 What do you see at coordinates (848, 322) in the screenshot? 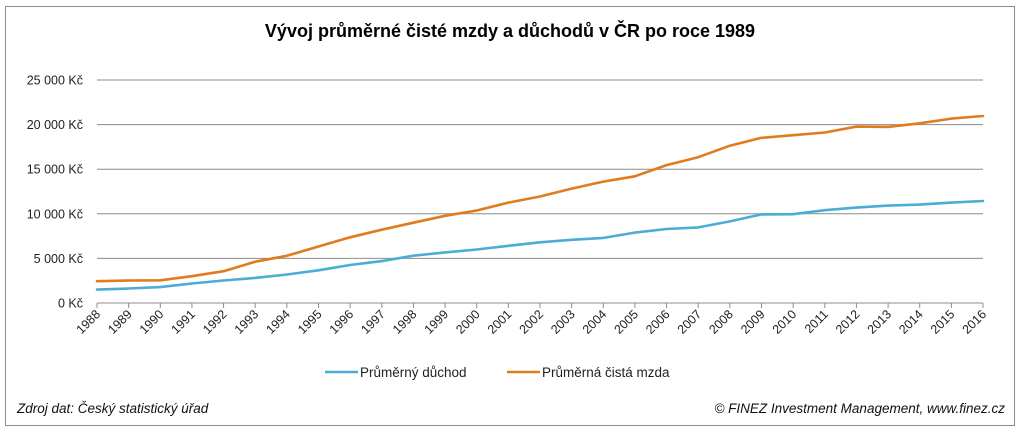
I see `x-tick-label: 2012` at bounding box center [848, 322].